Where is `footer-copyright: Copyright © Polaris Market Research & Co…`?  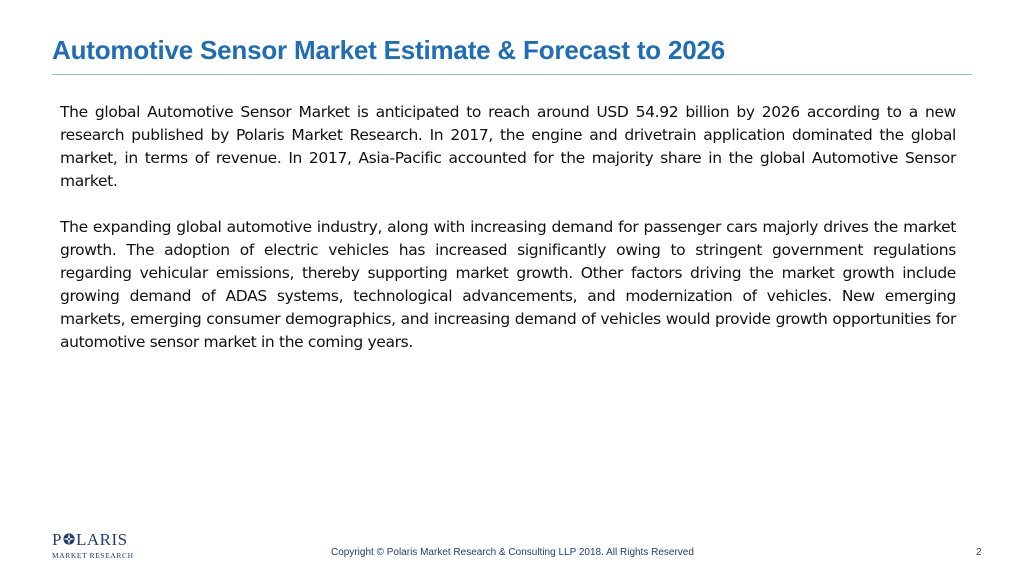
footer-copyright: Copyright © Polaris Market Research & Co… is located at coordinates (512, 552).